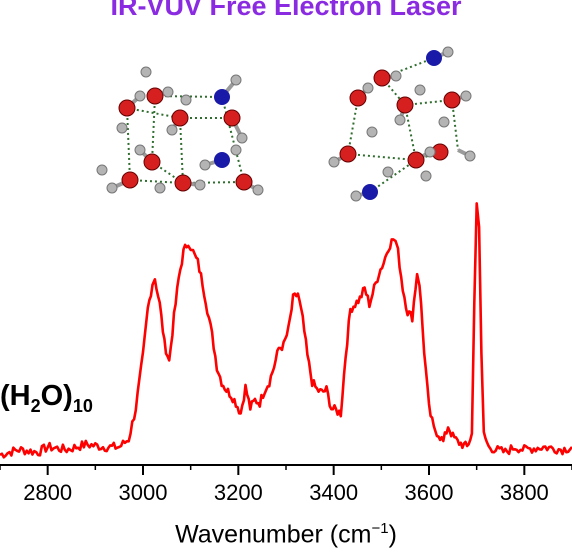 This screenshot has height=558, width=572. I want to click on cluster-structure-left, so click(180, 131).